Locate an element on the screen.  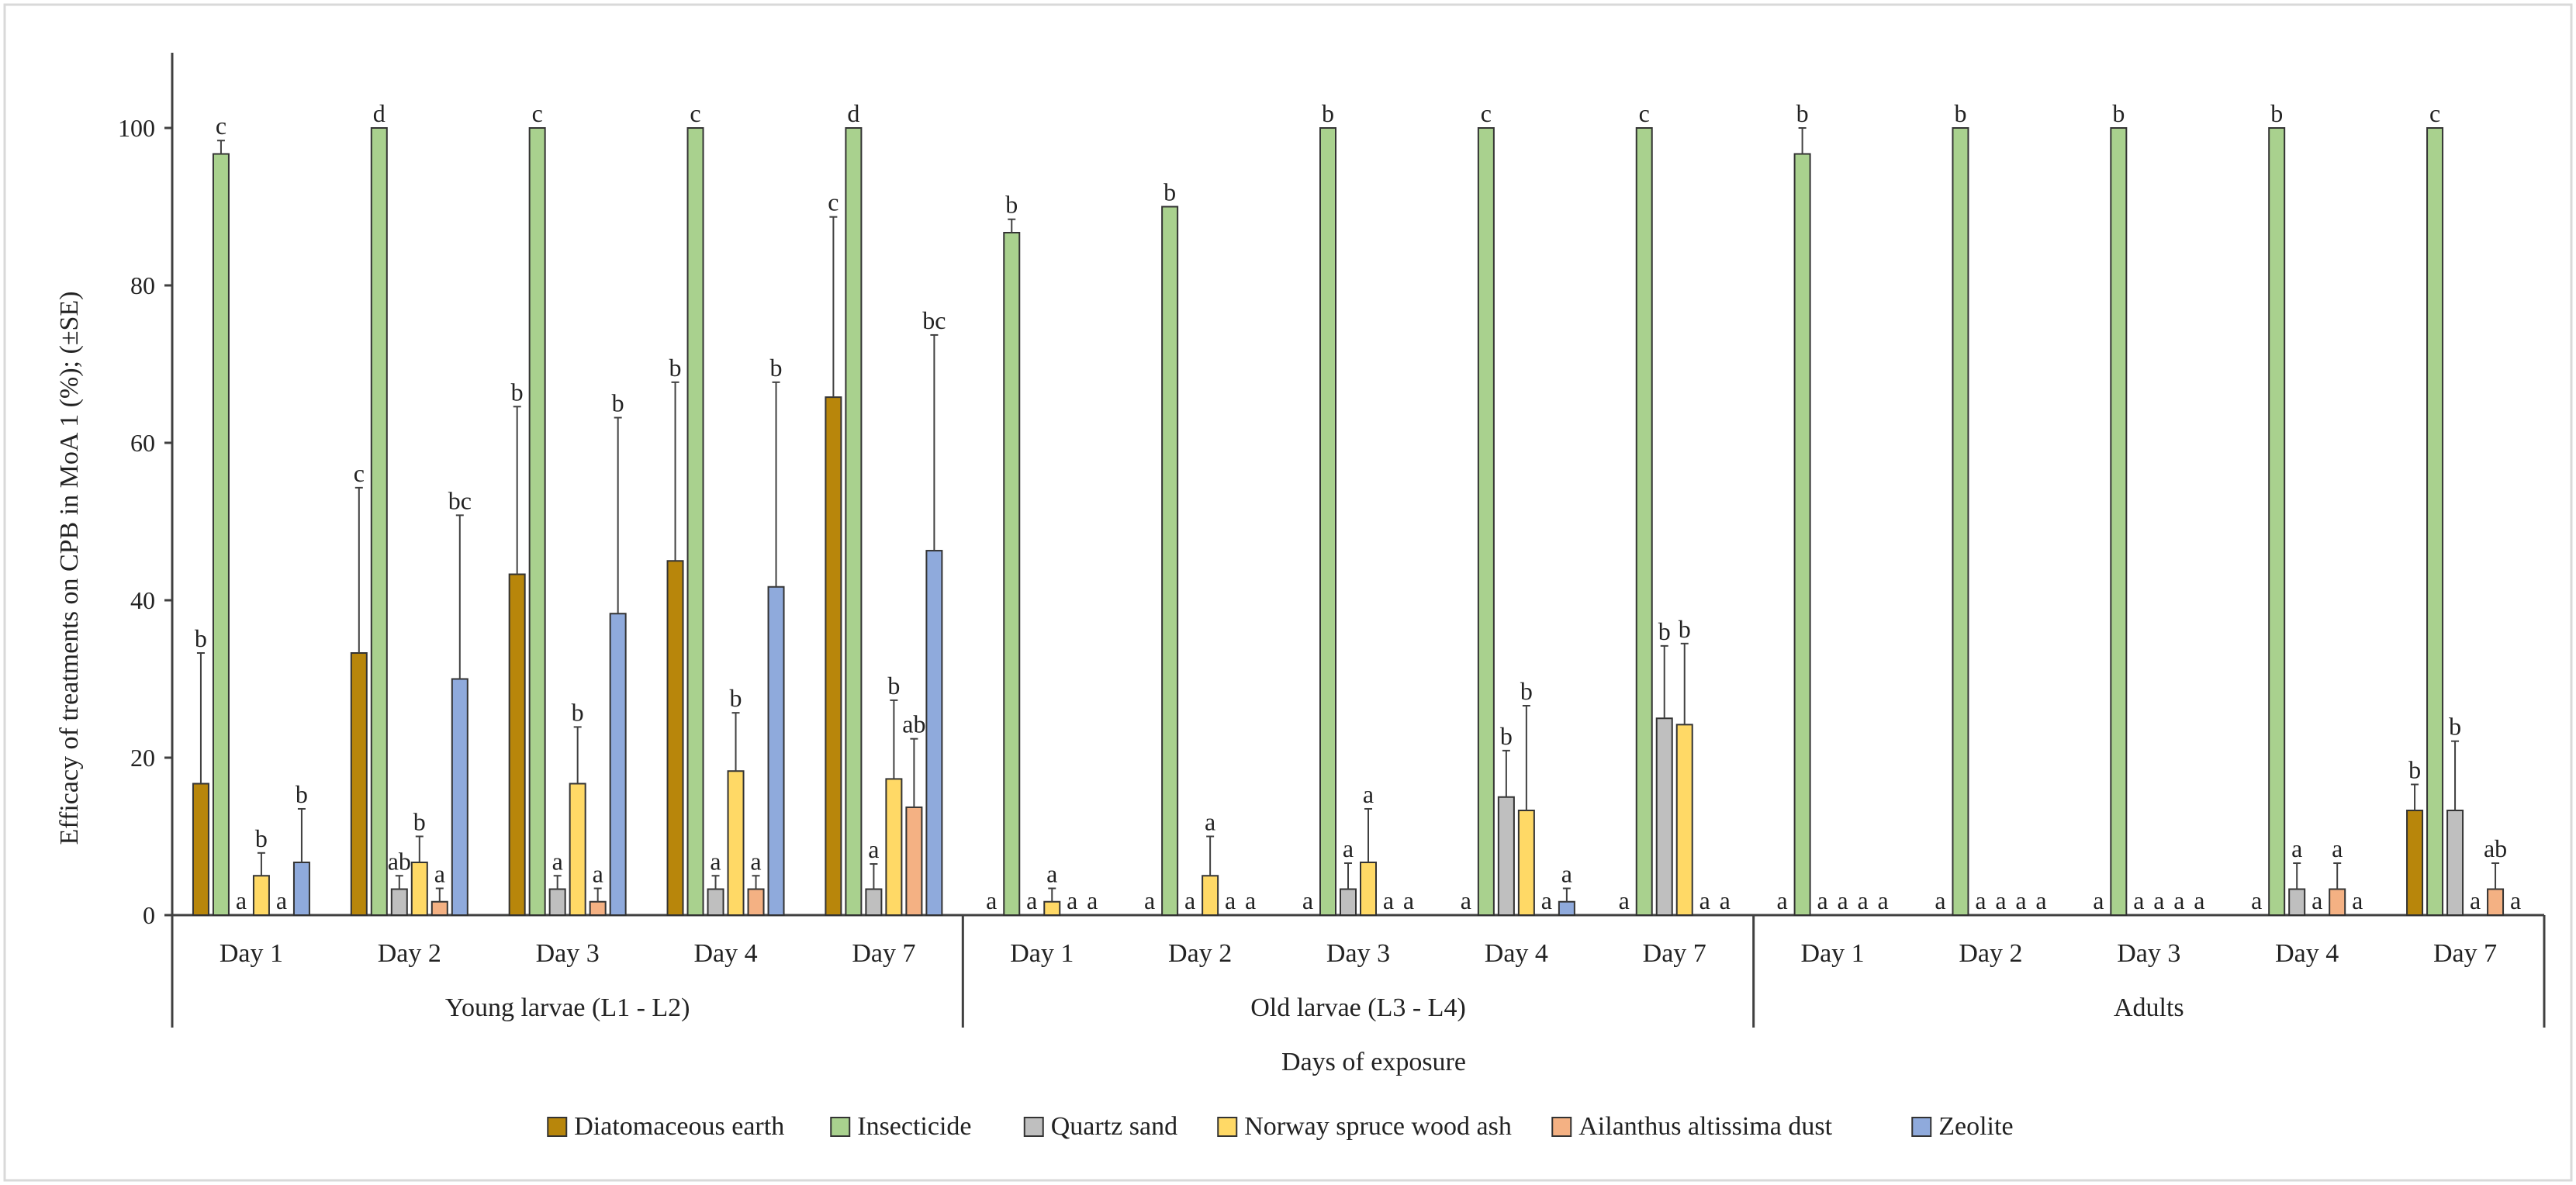
legend-label: Ailanthus altissima dust is located at coordinates (1705, 1126).